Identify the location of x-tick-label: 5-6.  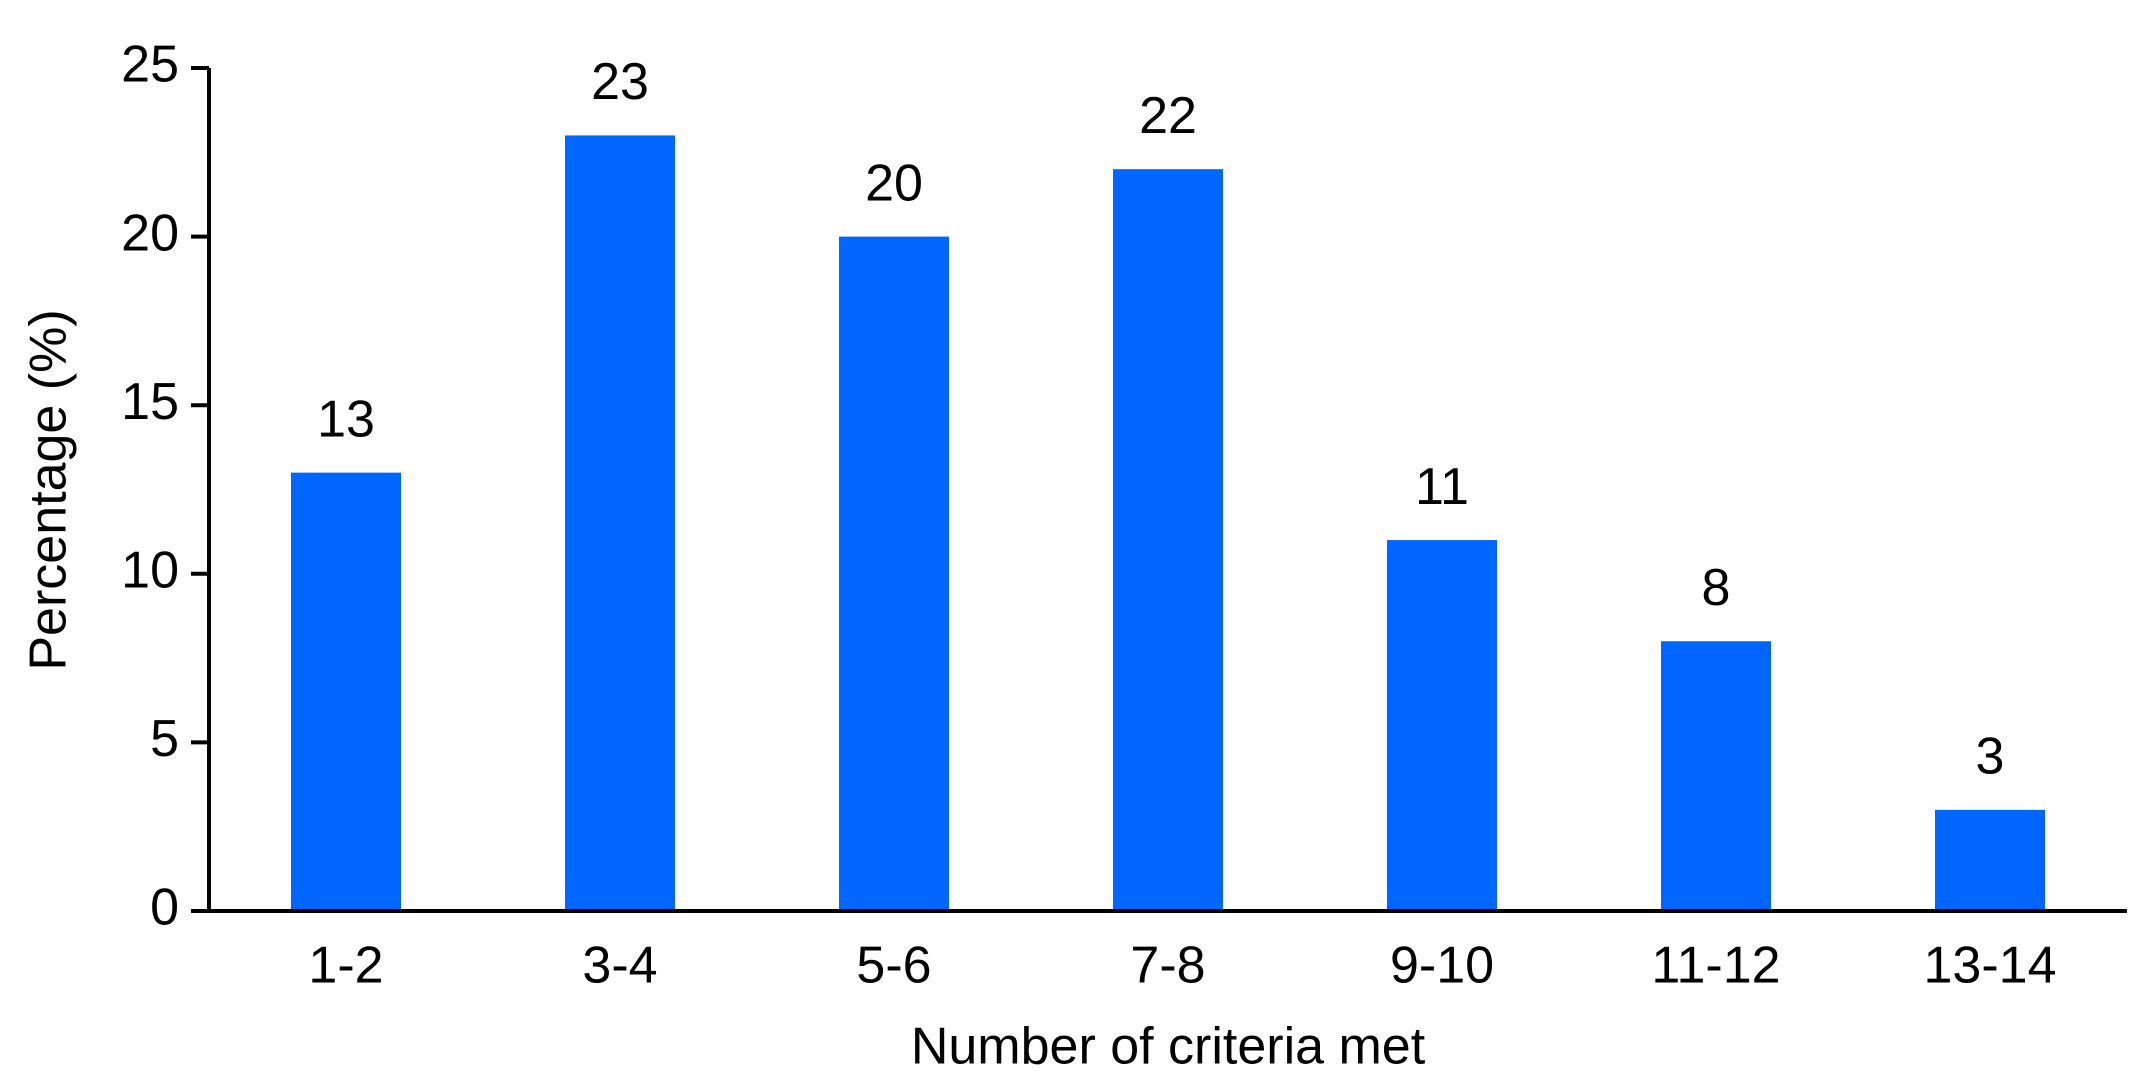
(893, 966).